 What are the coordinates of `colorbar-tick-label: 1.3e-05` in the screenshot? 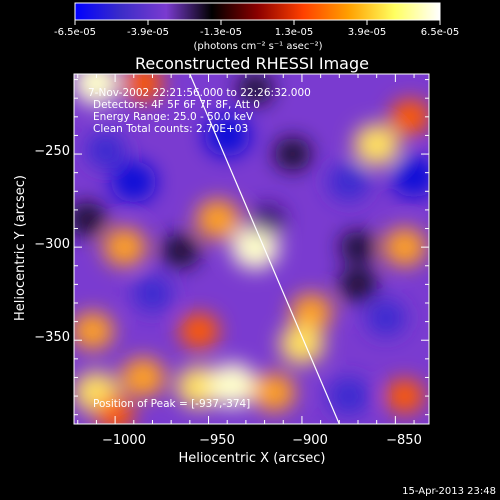 It's located at (294, 32).